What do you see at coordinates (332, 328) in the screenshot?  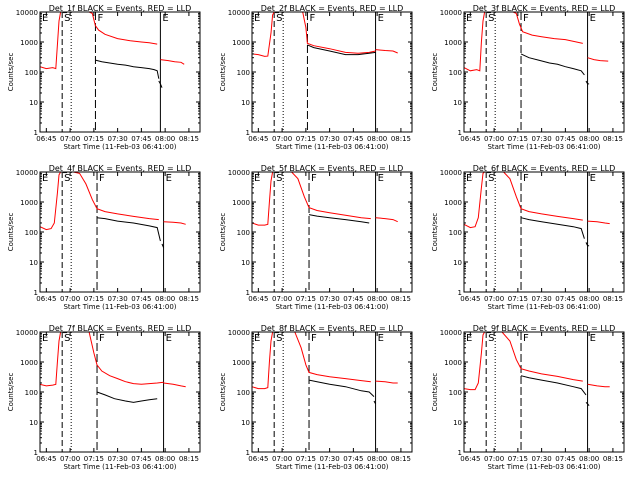 I see `chart-title: Det_8f BLACK = Events, RED = LLD` at bounding box center [332, 328].